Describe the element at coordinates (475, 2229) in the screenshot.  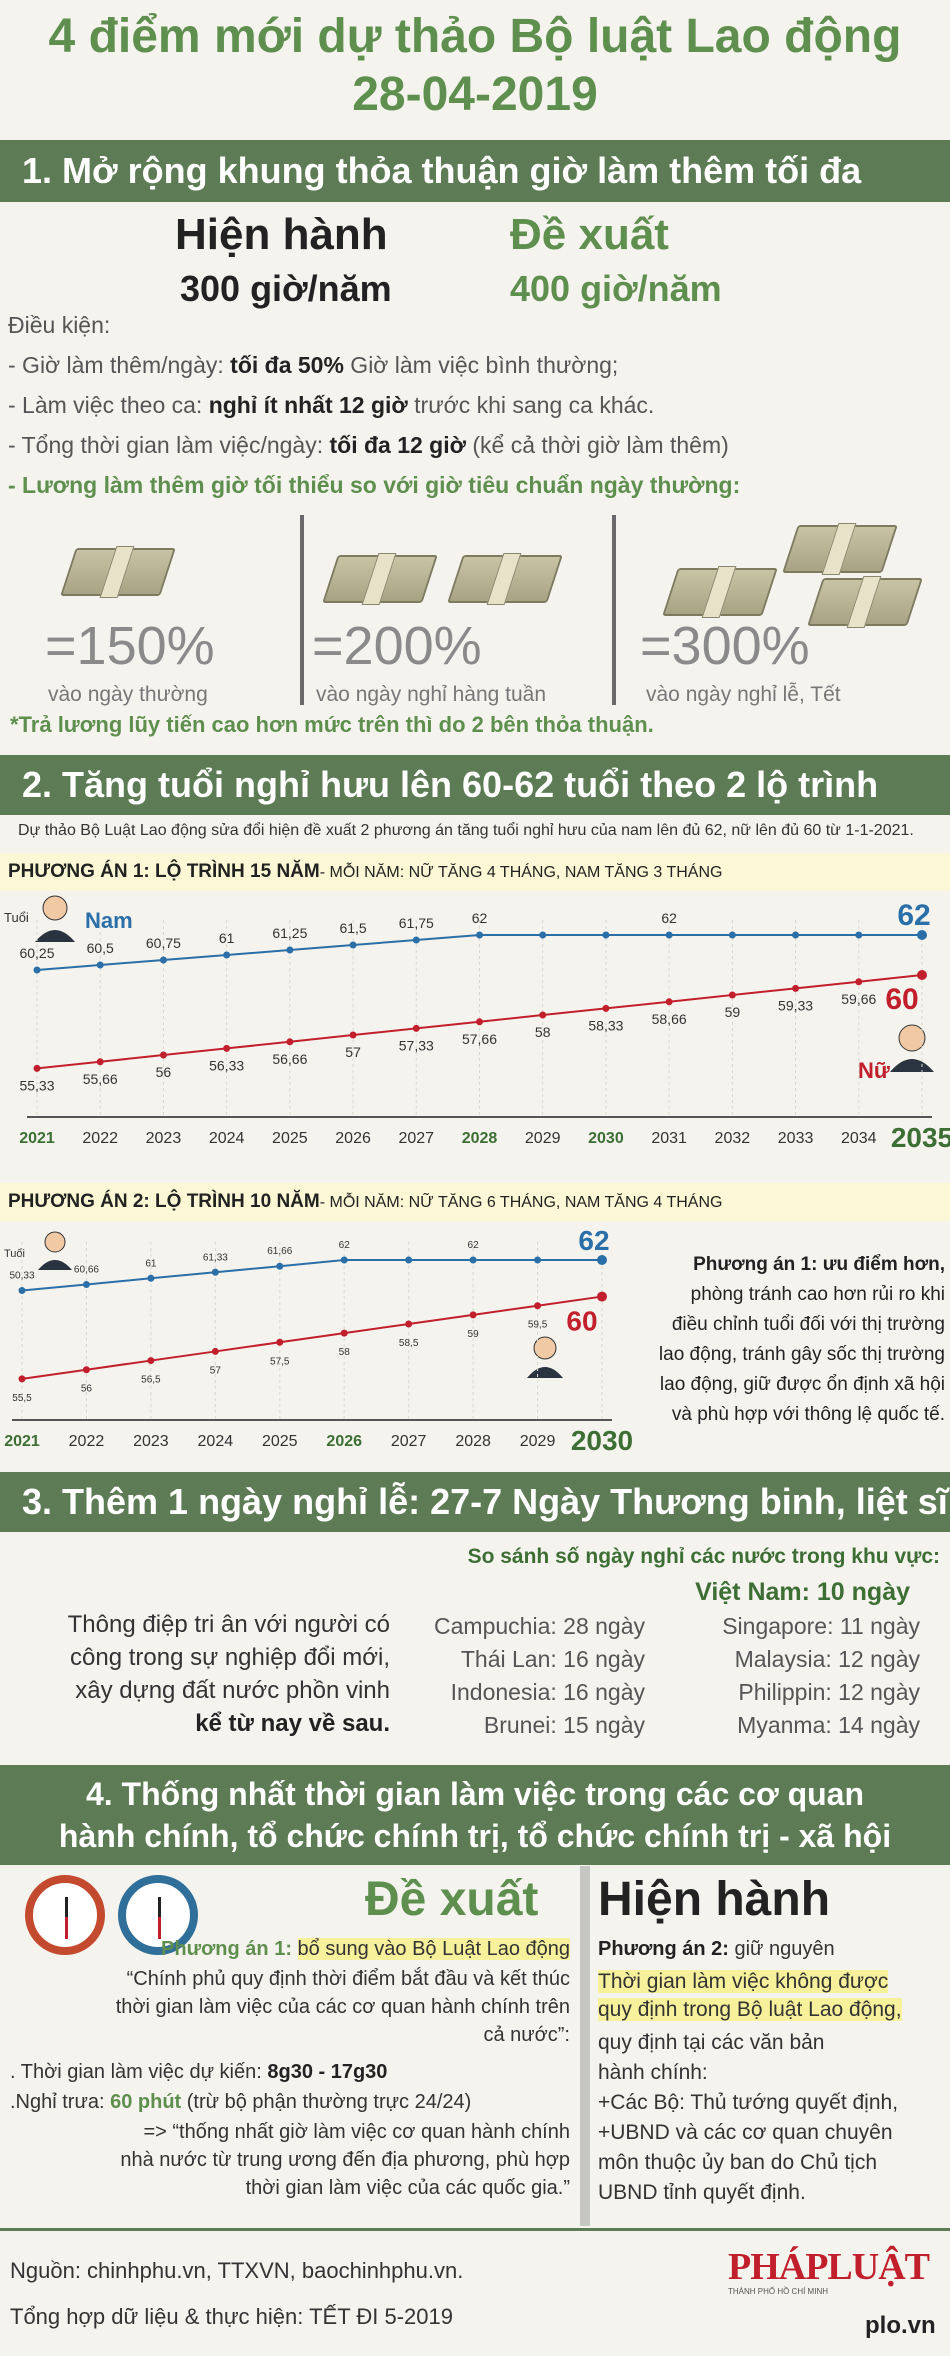
I see `footer-divider` at that location.